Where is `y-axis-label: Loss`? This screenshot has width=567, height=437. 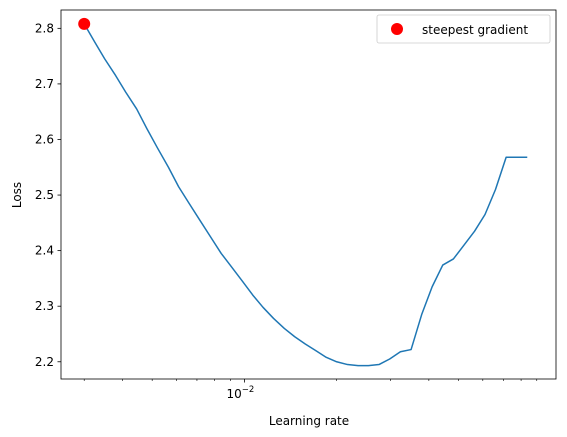
y-axis-label: Loss is located at coordinates (17, 195).